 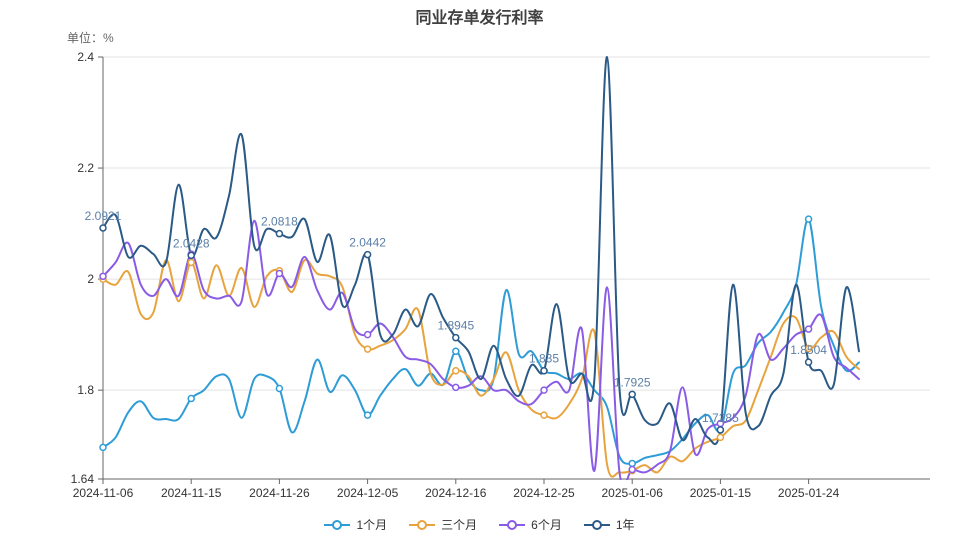 What do you see at coordinates (368, 493) in the screenshot?
I see `x-axis-label: 2024-12-05` at bounding box center [368, 493].